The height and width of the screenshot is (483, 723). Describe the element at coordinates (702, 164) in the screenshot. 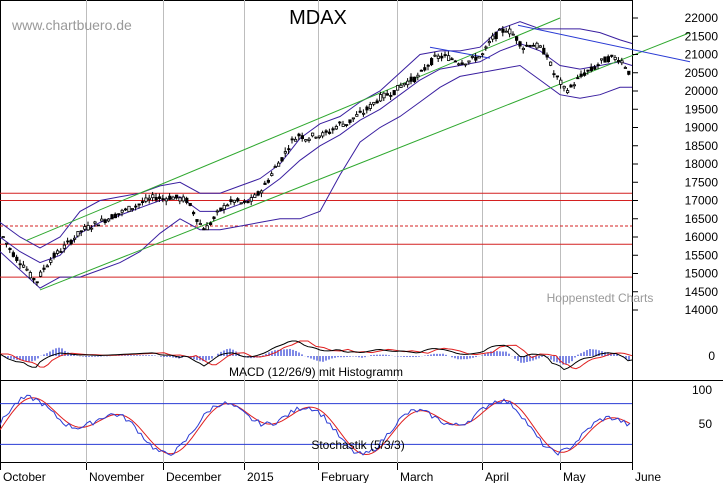

I see `y-tick-label: 18000` at that location.